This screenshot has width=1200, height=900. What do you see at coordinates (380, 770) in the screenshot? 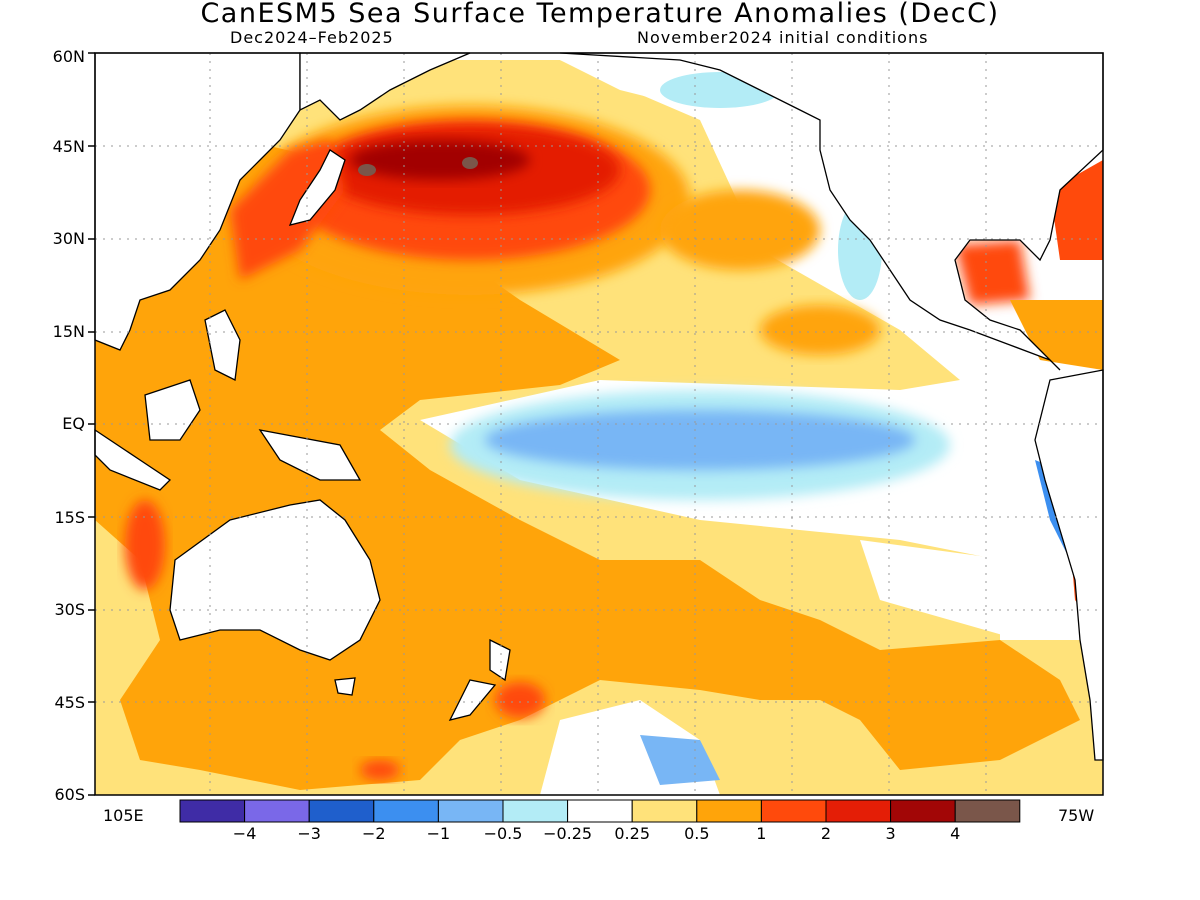
I see `anomaly-patch-south-indian` at bounding box center [380, 770].